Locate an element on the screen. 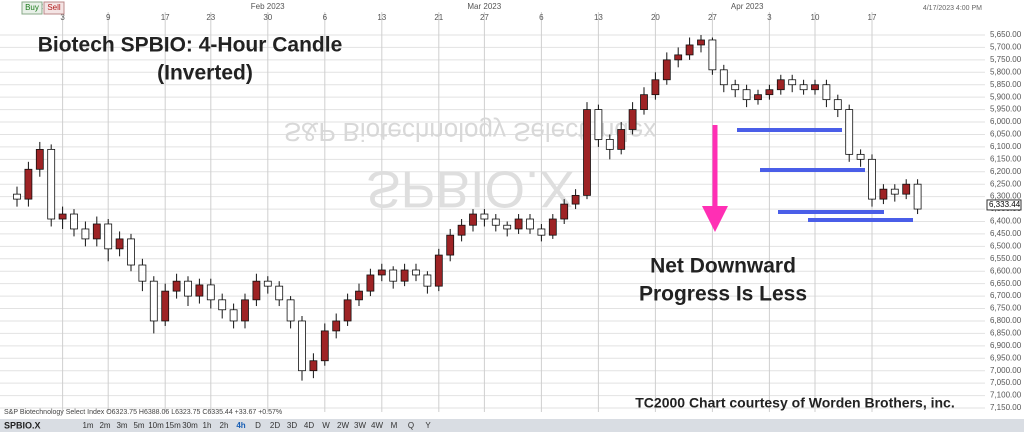 This screenshot has height=432, width=1024. y-tick-label: 7,000.00 is located at coordinates (1006, 370).